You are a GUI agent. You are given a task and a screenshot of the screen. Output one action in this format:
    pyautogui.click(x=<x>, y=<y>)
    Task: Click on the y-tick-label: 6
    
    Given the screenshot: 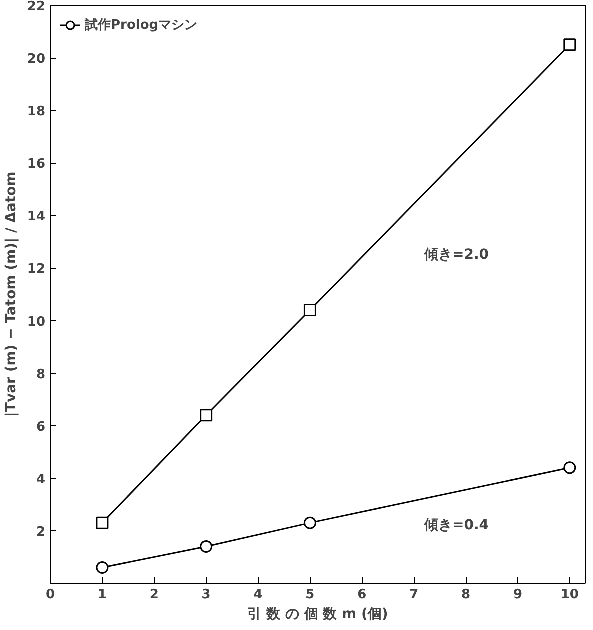 What is the action you would take?
    pyautogui.click(x=41, y=427)
    